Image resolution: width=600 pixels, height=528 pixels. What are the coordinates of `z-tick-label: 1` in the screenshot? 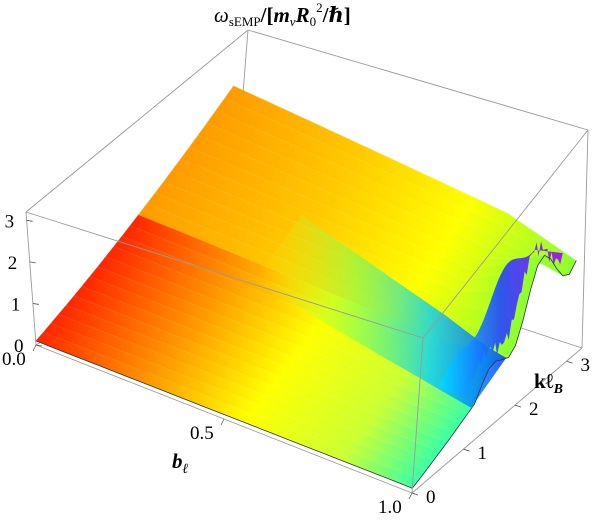 It's located at (16, 304).